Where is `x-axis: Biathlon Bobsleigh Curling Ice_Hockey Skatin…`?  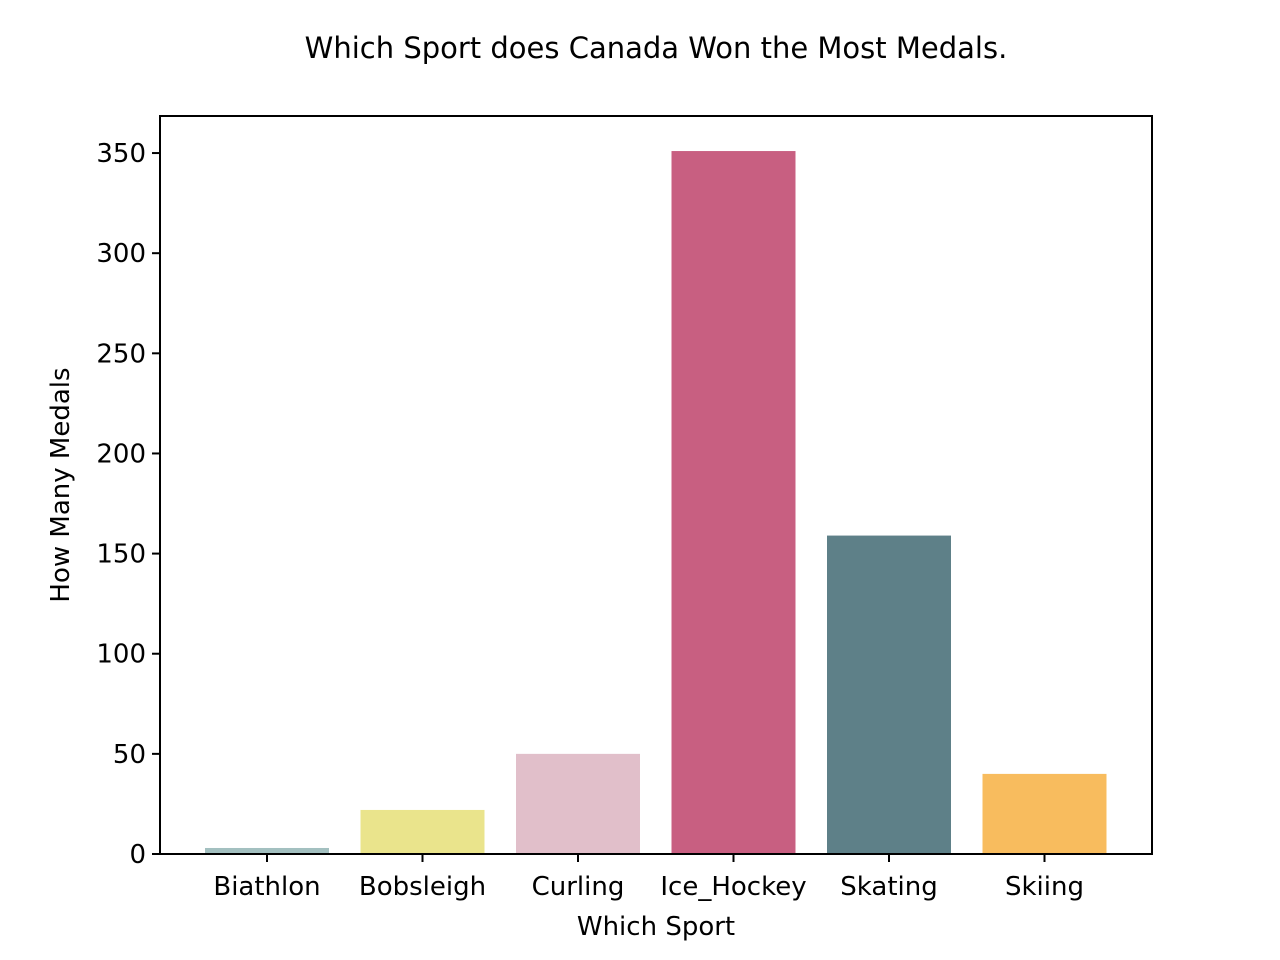 x-axis: Biathlon Bobsleigh Curling Ice_Hockey Skatin… is located at coordinates (648, 878).